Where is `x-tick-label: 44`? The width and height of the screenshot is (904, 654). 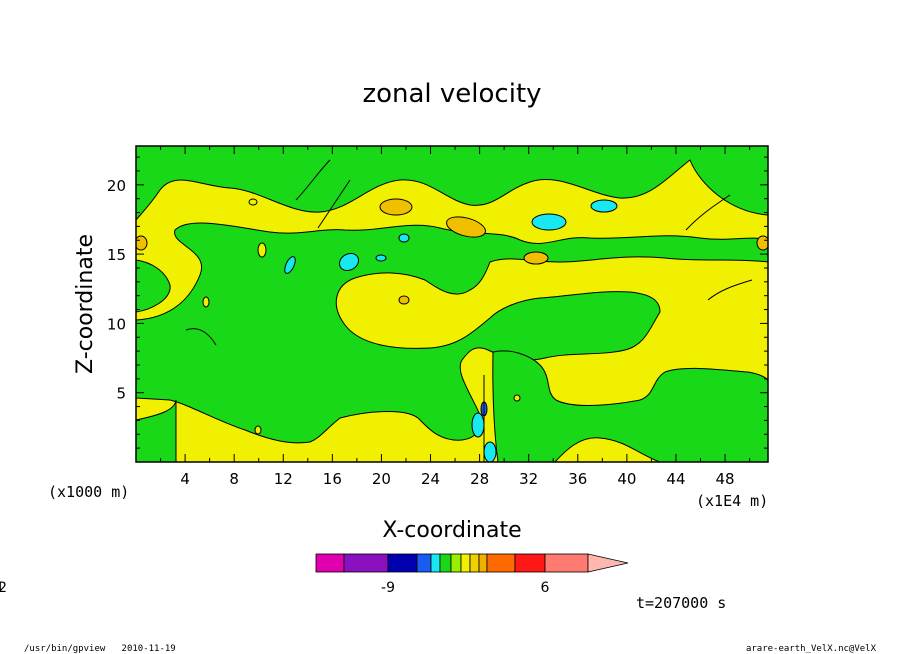
x-tick-label: 44 is located at coordinates (675, 479).